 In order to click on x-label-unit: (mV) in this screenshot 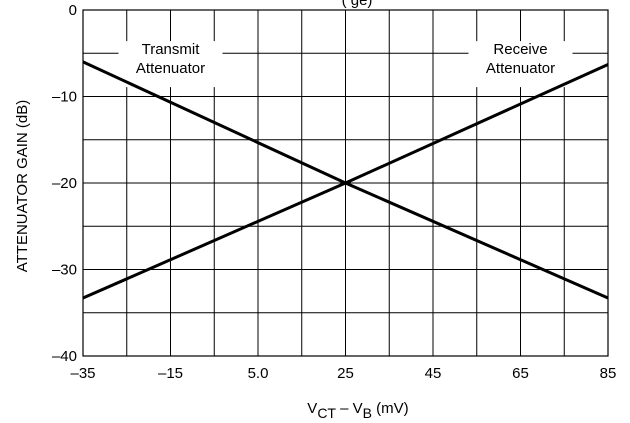, I will do `click(390, 408)`.